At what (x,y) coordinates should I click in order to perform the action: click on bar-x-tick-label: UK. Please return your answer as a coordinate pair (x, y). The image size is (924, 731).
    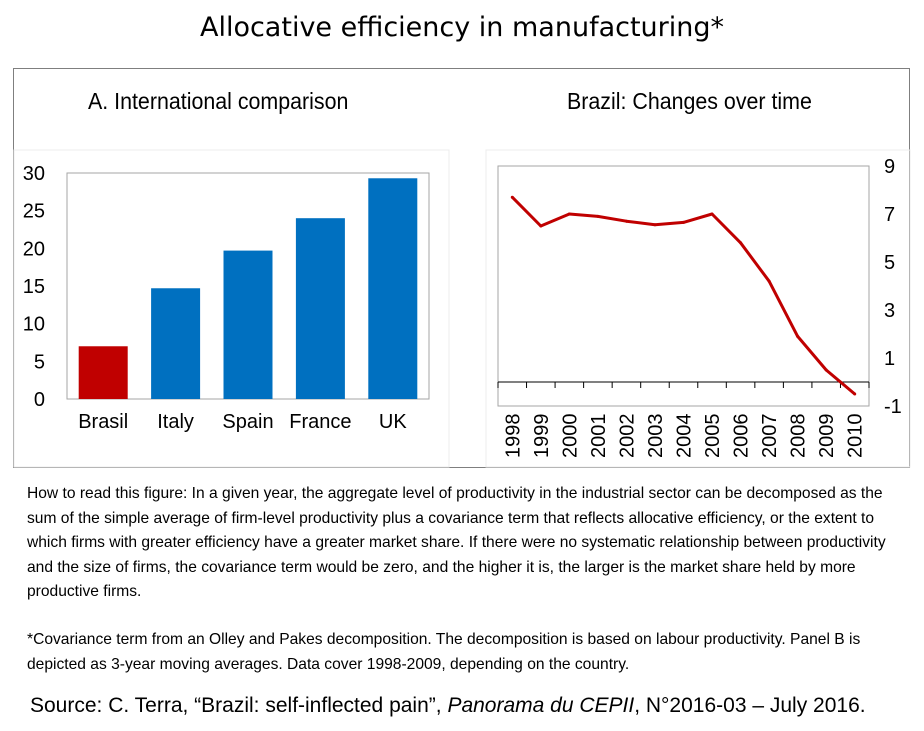
    Looking at the image, I should click on (393, 422).